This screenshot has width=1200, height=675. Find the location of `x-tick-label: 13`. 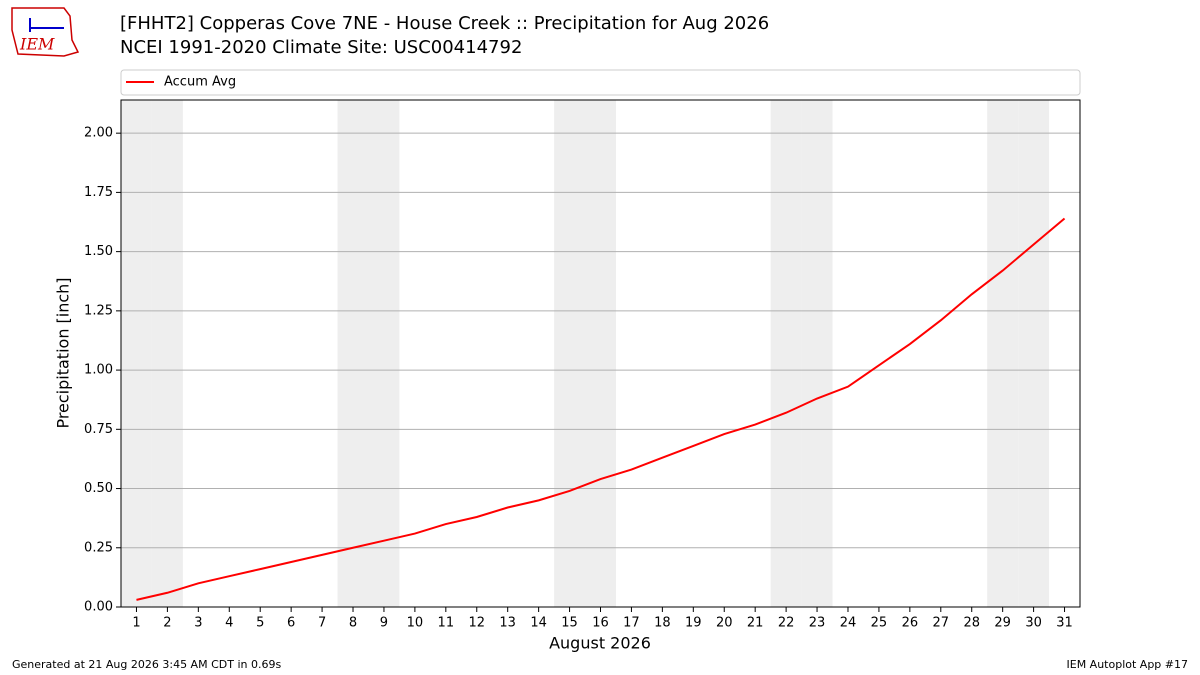

x-tick-label: 13 is located at coordinates (507, 623).